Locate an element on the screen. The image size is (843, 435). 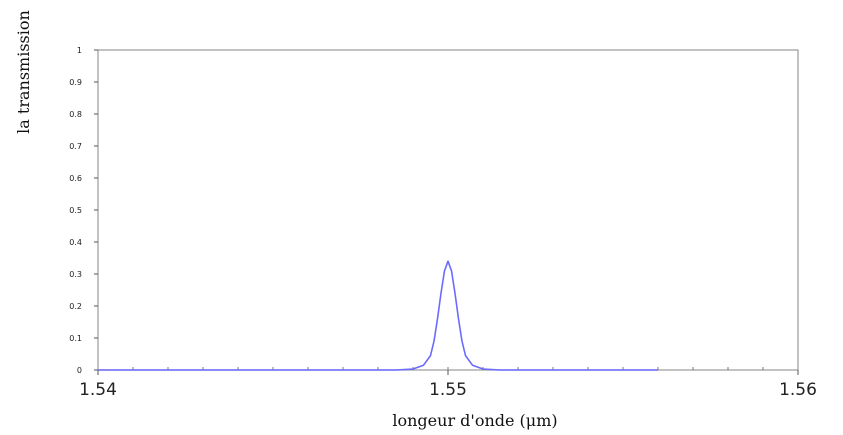
y-tick-label: 0 is located at coordinates (79, 370).